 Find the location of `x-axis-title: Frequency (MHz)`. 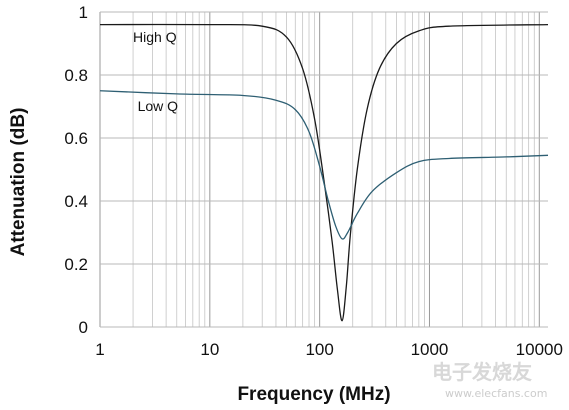

x-axis-title: Frequency (MHz) is located at coordinates (313, 394).